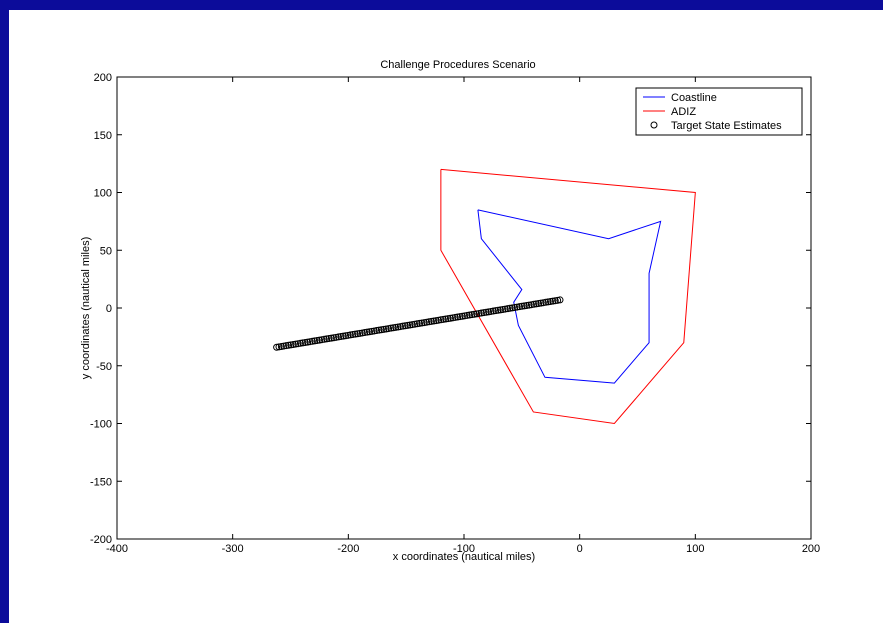  Describe the element at coordinates (103, 78) in the screenshot. I see `y-tick-label: 200` at that location.